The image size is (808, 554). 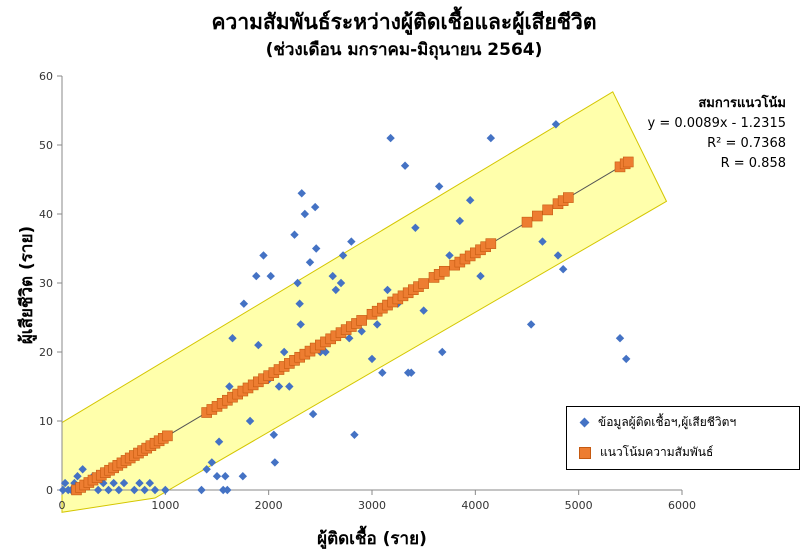 What do you see at coordinates (372, 505) in the screenshot?
I see `x-tick-label: 3000` at bounding box center [372, 505].